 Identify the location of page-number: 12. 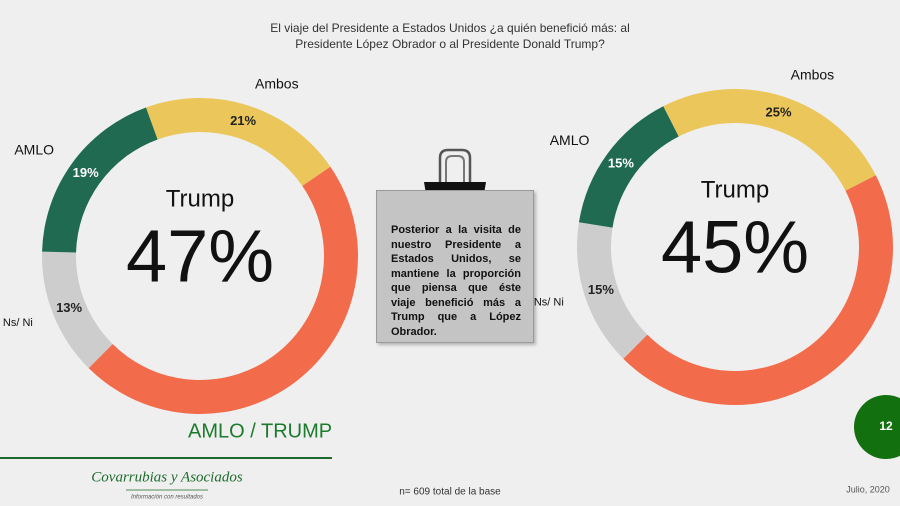
(886, 426).